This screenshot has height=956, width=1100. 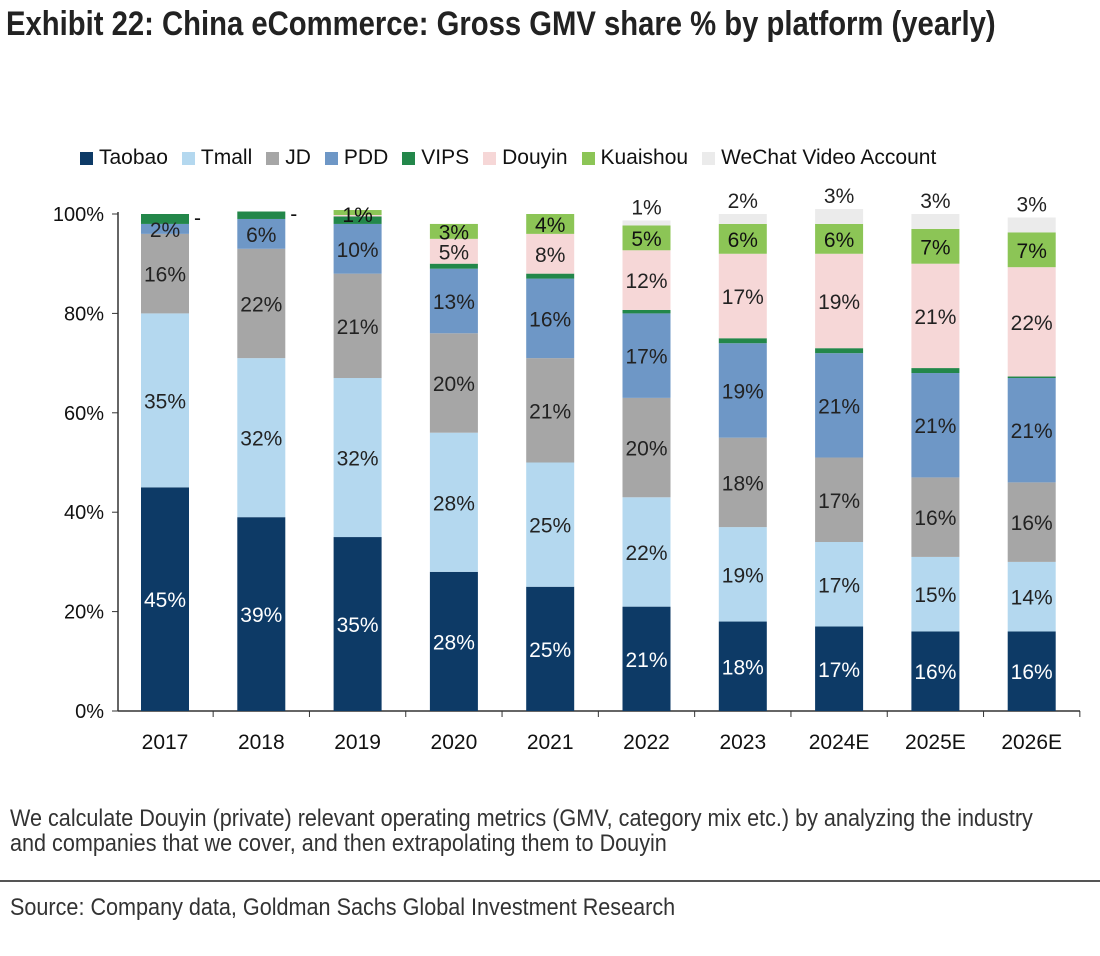 I want to click on data-label: 14%, so click(x=1032, y=598).